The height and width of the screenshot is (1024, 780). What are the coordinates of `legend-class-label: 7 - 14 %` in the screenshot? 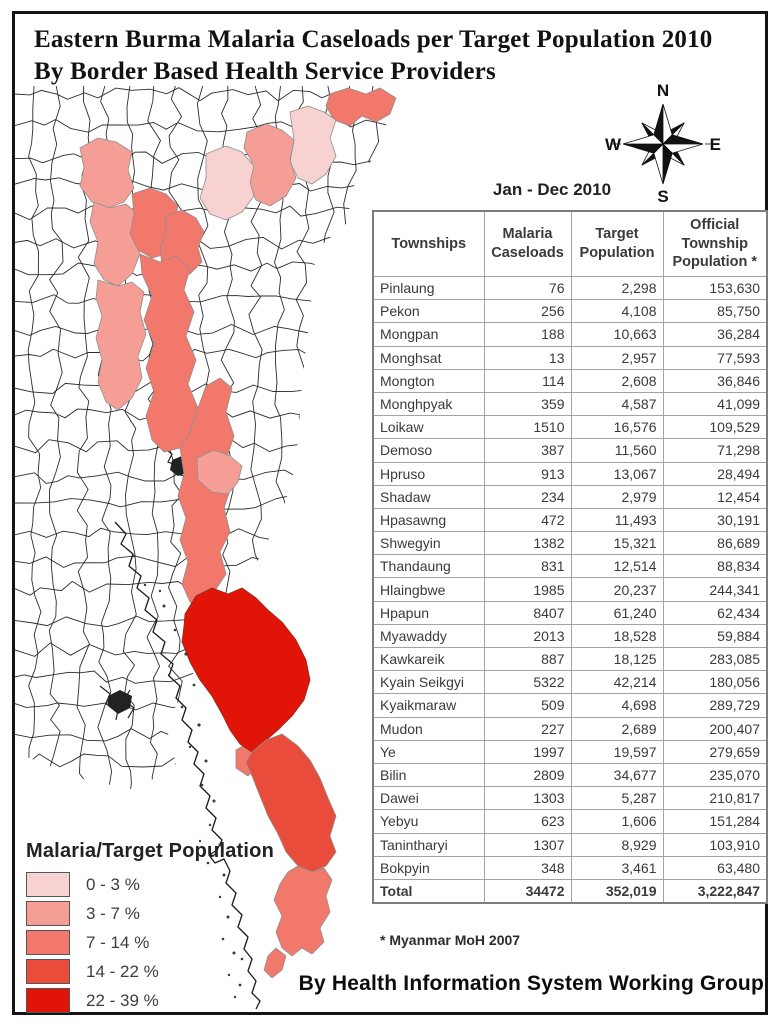 It's located at (118, 942).